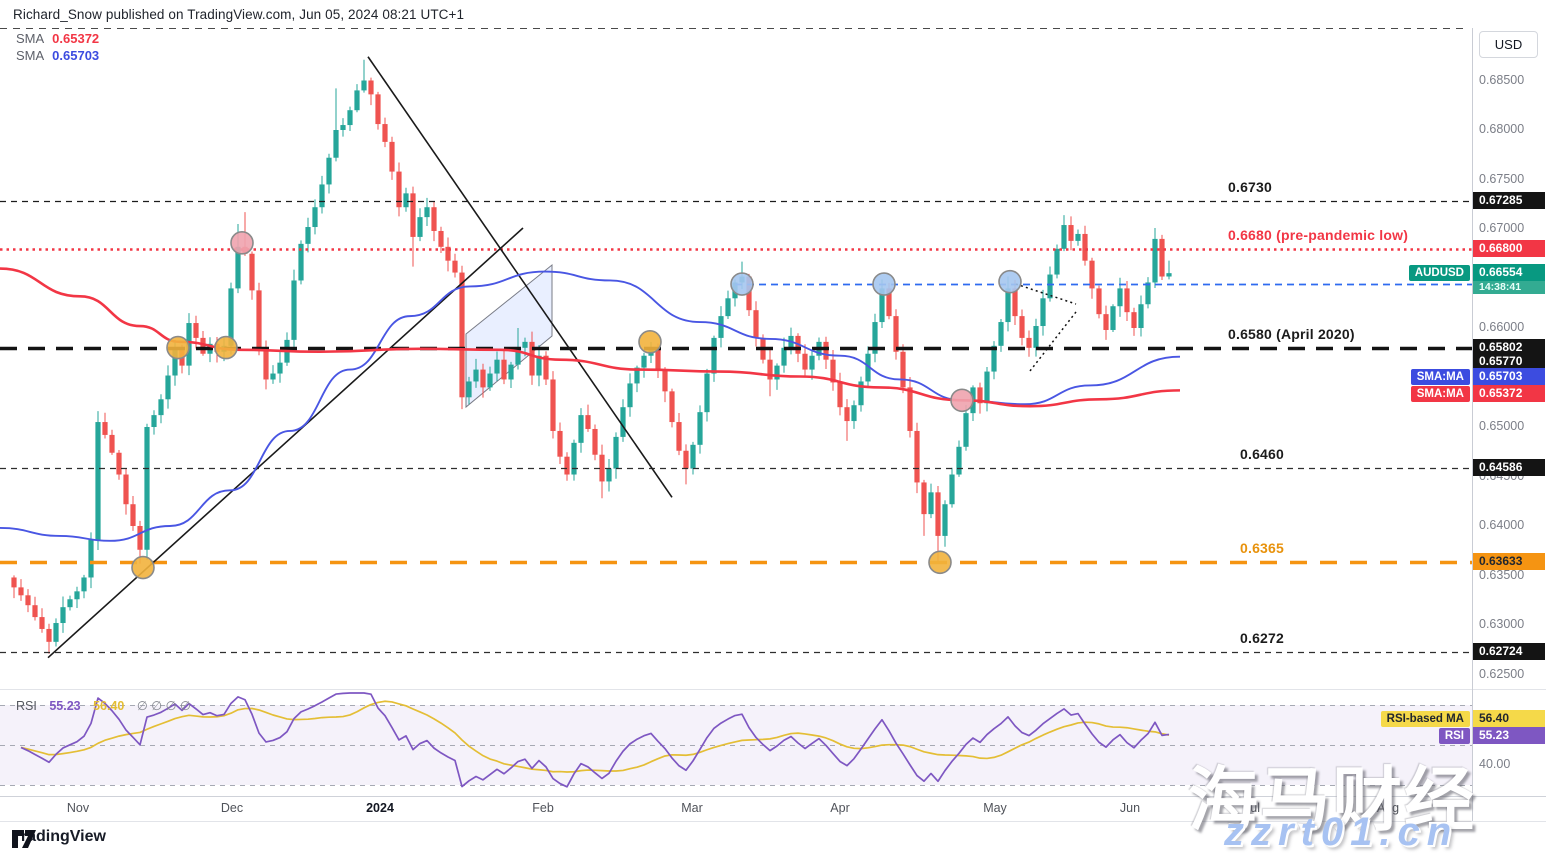  Describe the element at coordinates (1509, 393) in the screenshot. I see `sma-axis-badge-0.65372: 0.65372` at that location.